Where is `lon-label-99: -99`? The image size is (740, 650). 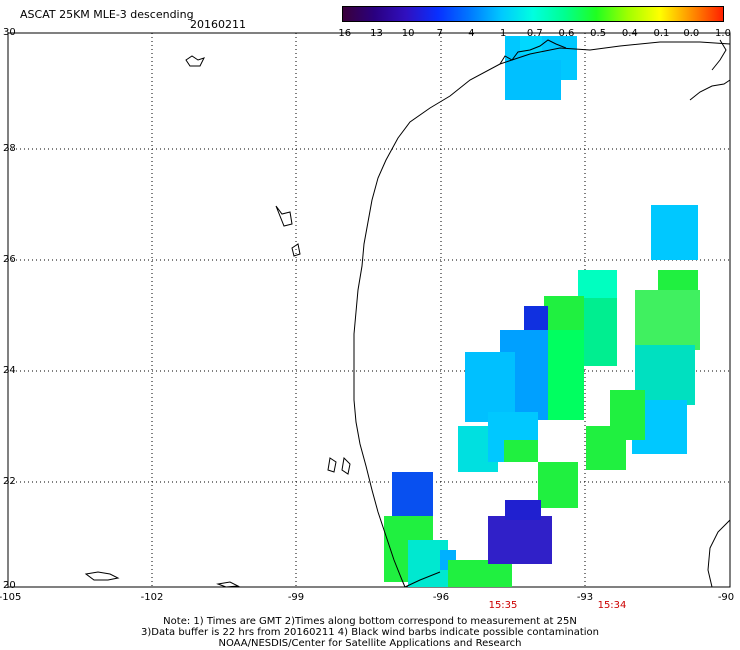
lon-label-99: -99 is located at coordinates (296, 597).